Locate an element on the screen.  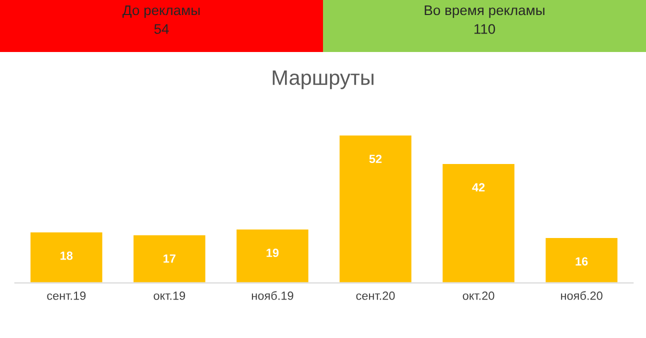
text: 54 is located at coordinates (161, 29).